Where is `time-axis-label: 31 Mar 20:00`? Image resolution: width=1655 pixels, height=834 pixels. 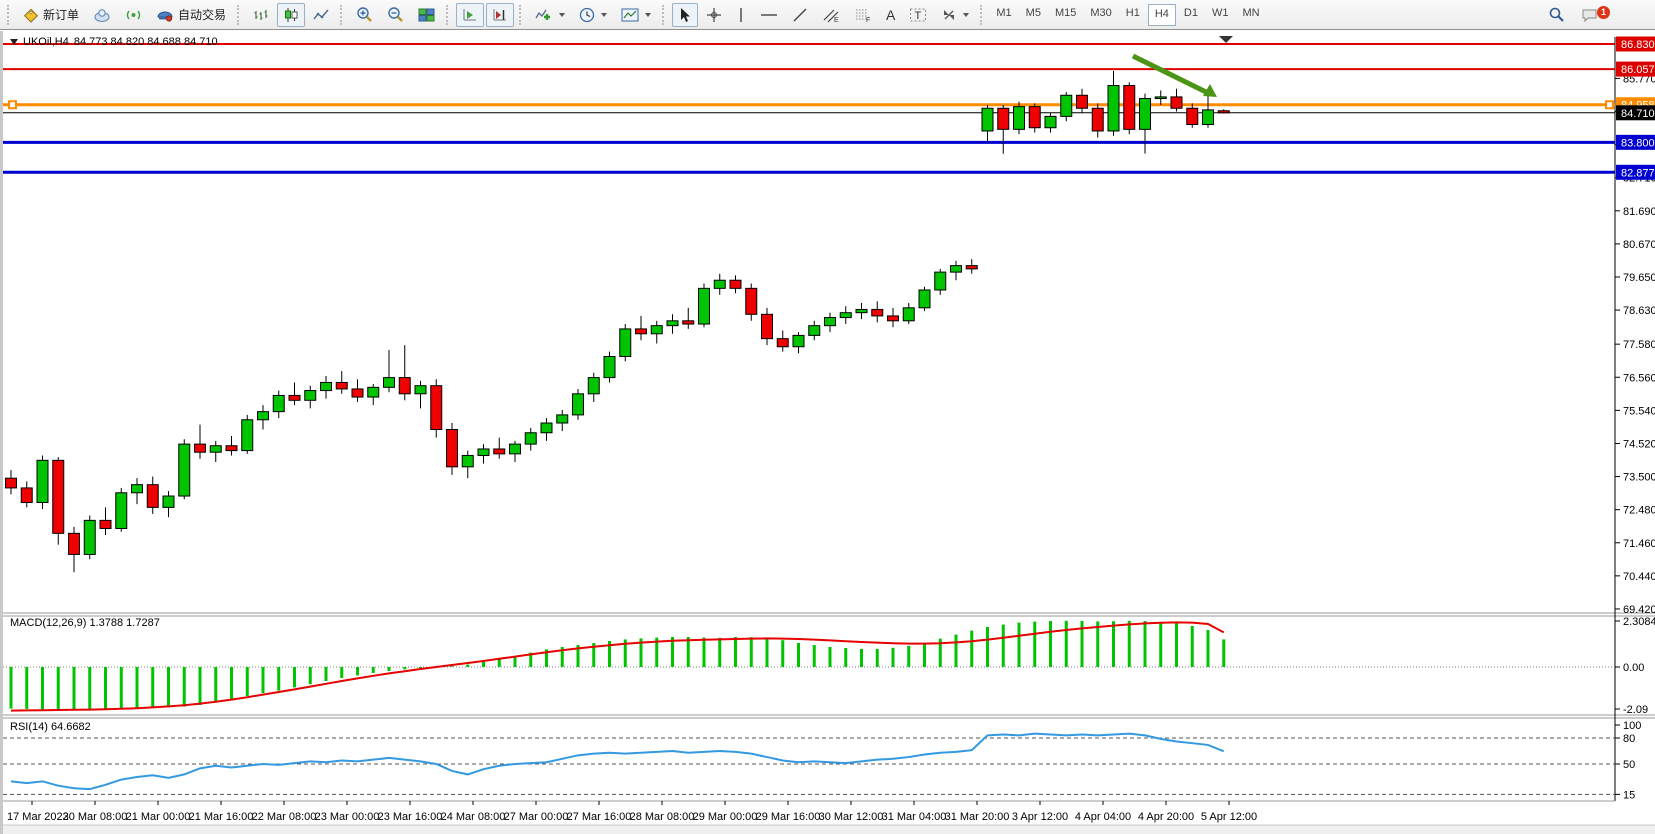 time-axis-label: 31 Mar 20:00 is located at coordinates (977, 817).